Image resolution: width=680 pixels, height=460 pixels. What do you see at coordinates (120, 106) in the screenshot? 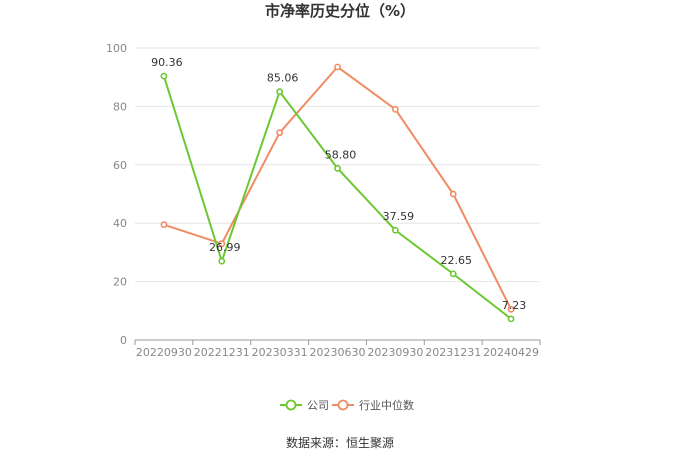
I see `y-tick-label-80: 80` at bounding box center [120, 106].